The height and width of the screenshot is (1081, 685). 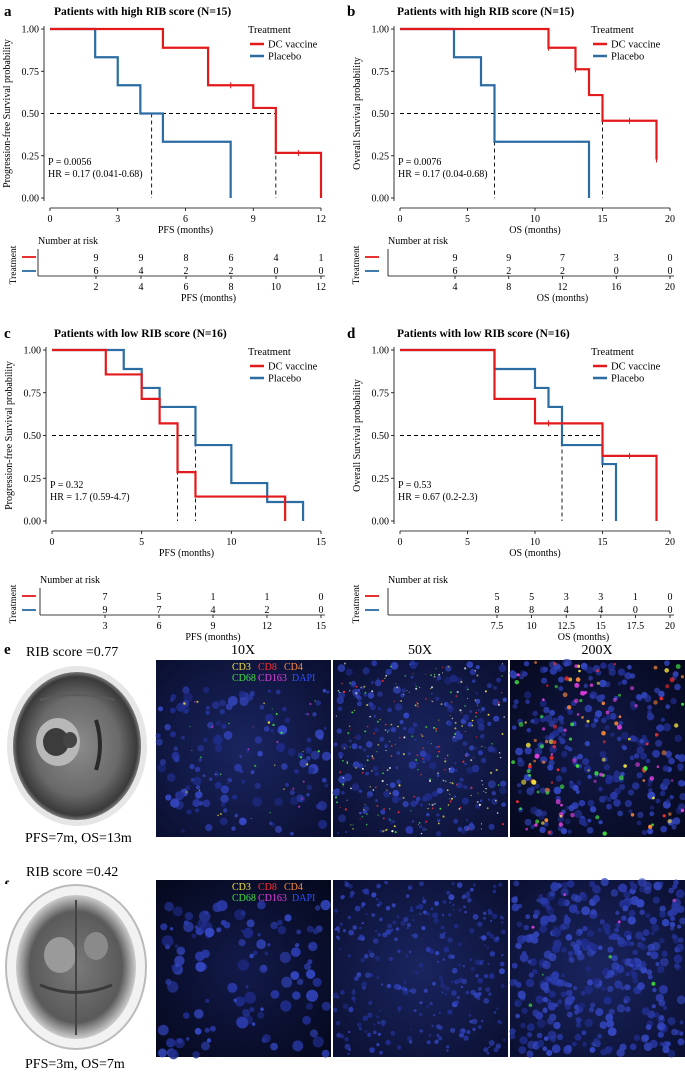 What do you see at coordinates (293, 45) in the screenshot?
I see `legend-label-dc: DC vaccine` at bounding box center [293, 45].